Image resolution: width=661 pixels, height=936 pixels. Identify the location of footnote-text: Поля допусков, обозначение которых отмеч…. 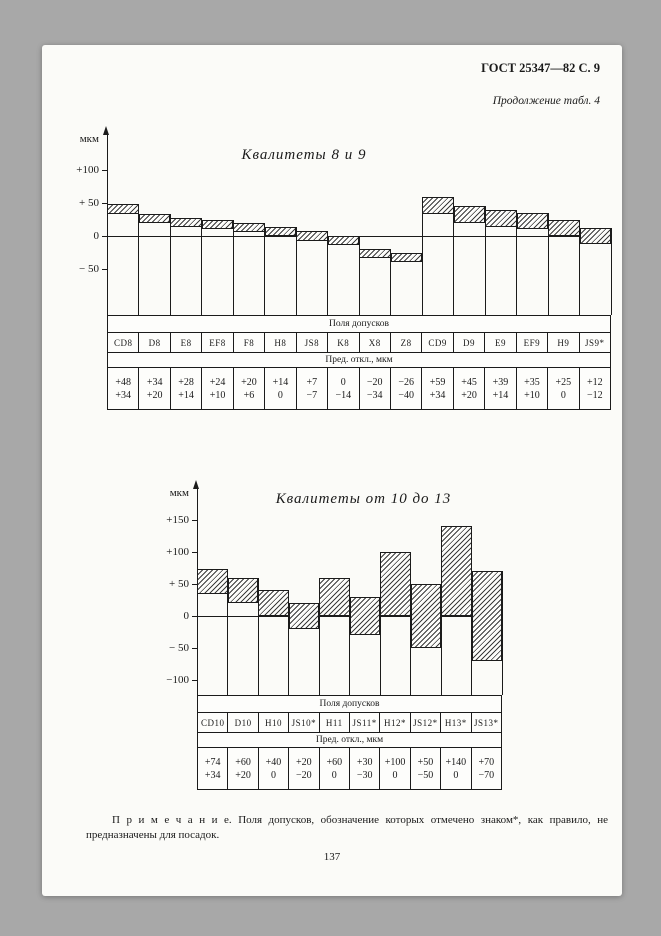
(347, 827).